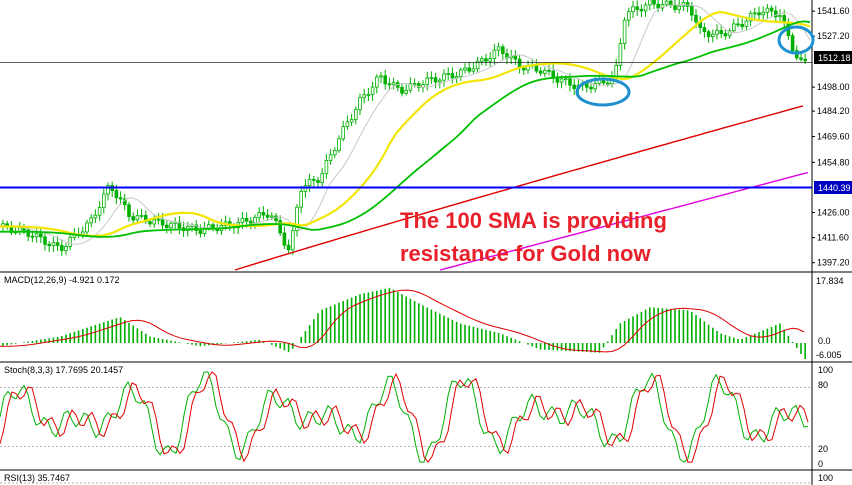  What do you see at coordinates (823, 385) in the screenshot?
I see `stoch-tick-80: 80` at bounding box center [823, 385].